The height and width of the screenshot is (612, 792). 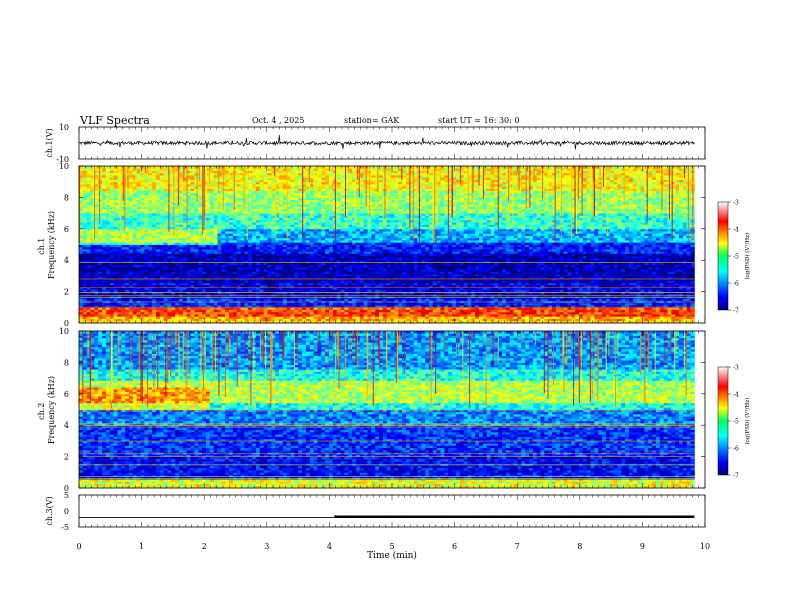 I want to click on ch1-yaxis: 10 -10, so click(x=62, y=143).